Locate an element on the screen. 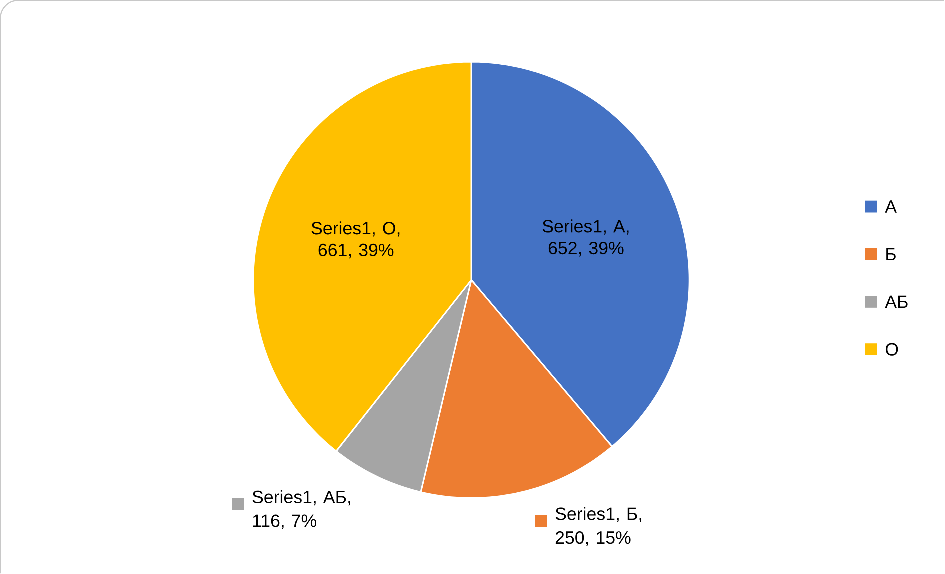  legend-label: А is located at coordinates (891, 206).